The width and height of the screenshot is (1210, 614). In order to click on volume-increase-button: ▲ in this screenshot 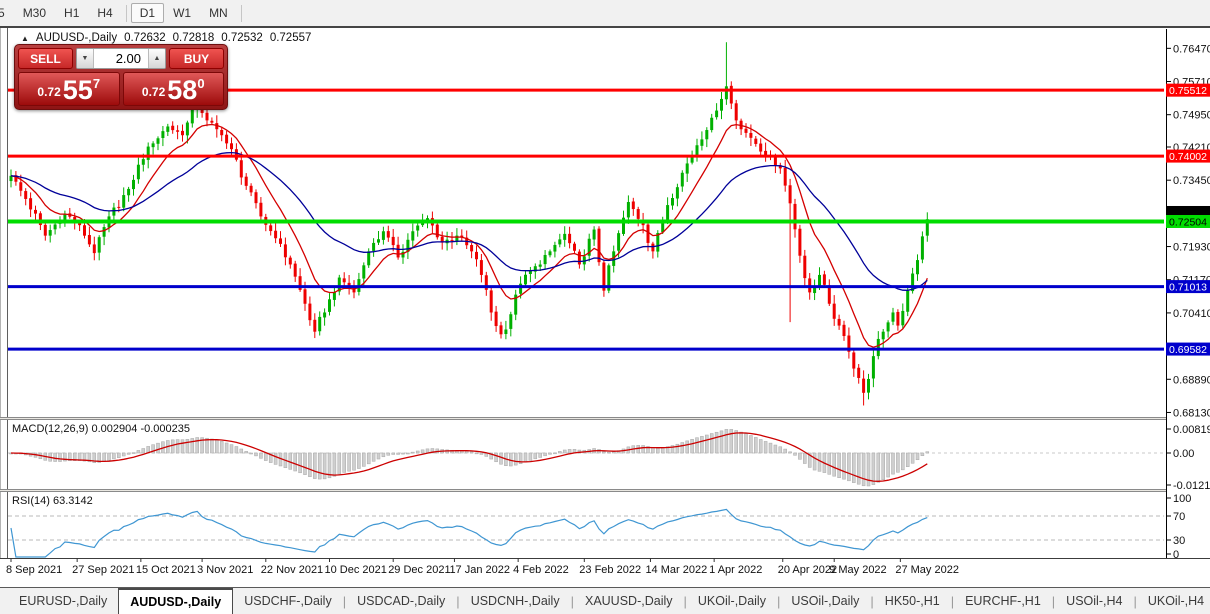, I will do `click(156, 58)`.